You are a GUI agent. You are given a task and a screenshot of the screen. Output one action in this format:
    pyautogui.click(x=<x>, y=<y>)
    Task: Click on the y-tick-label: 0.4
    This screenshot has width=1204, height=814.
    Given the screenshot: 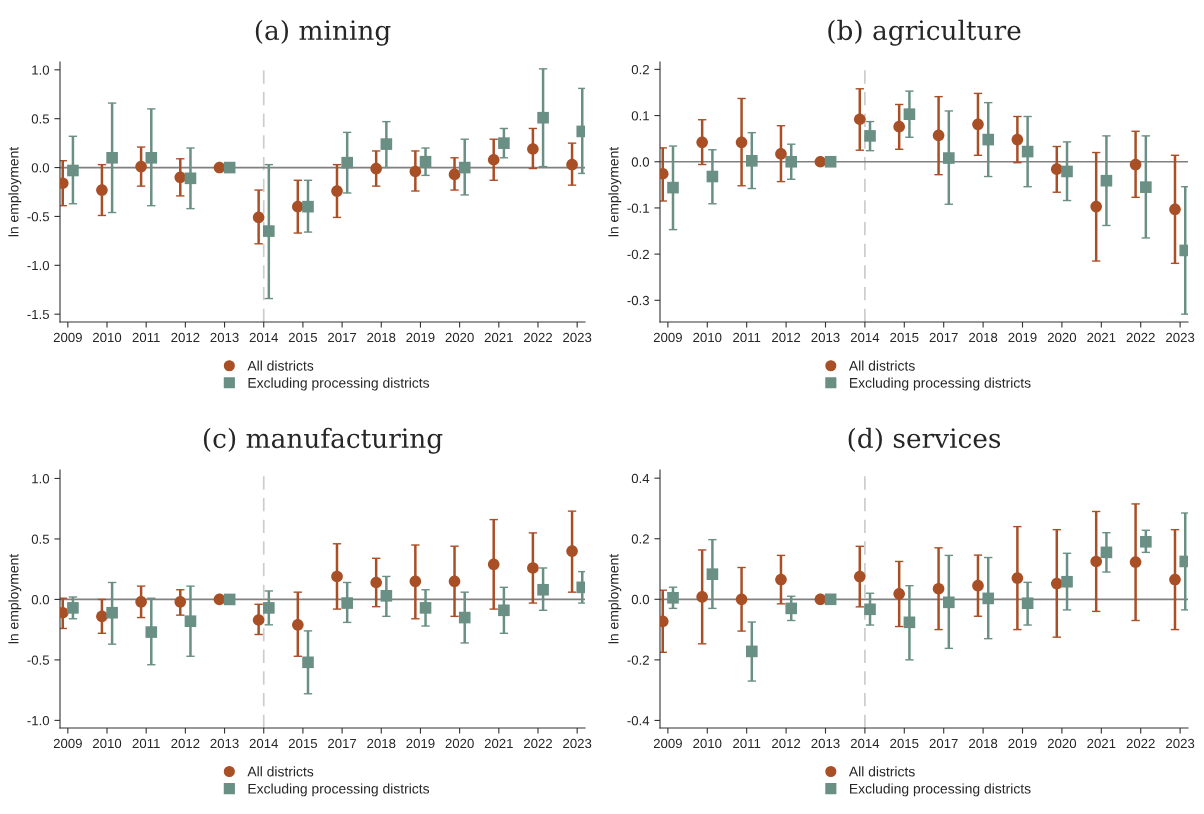 What is the action you would take?
    pyautogui.click(x=640, y=478)
    